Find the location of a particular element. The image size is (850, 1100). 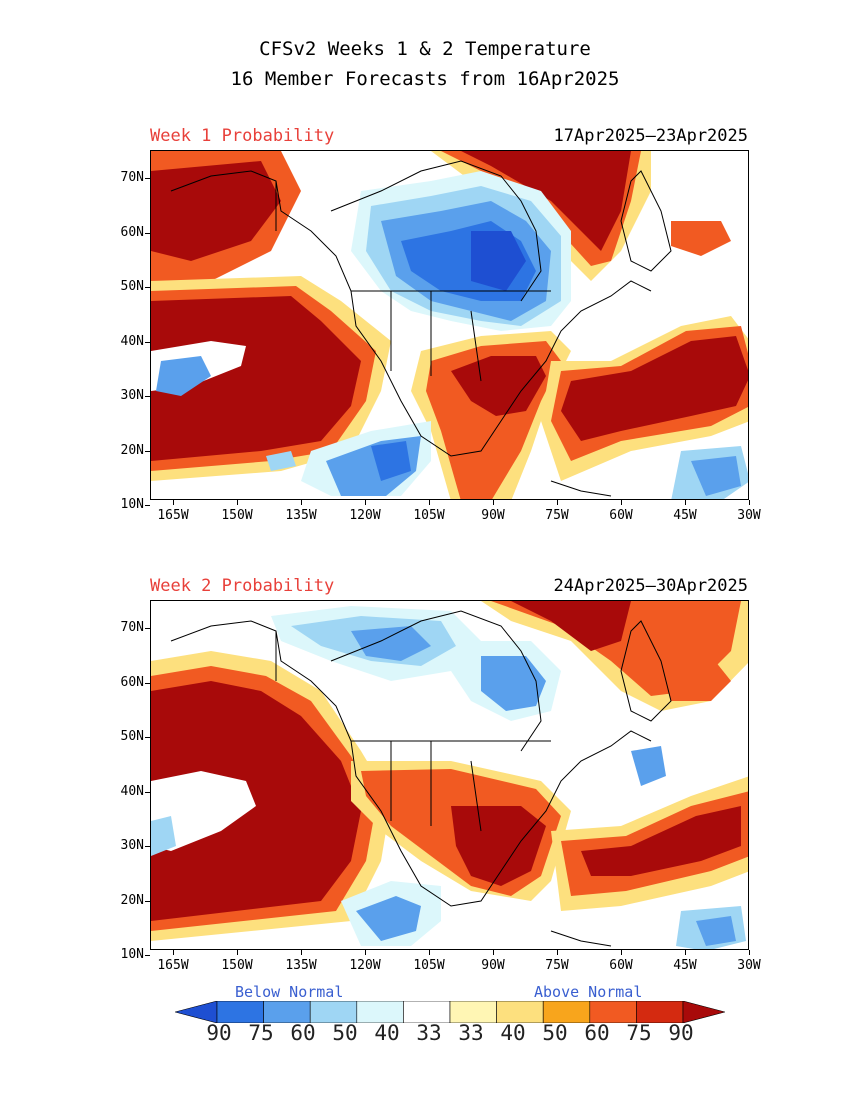

week2-lon-tick-120W: 120W is located at coordinates (365, 965).